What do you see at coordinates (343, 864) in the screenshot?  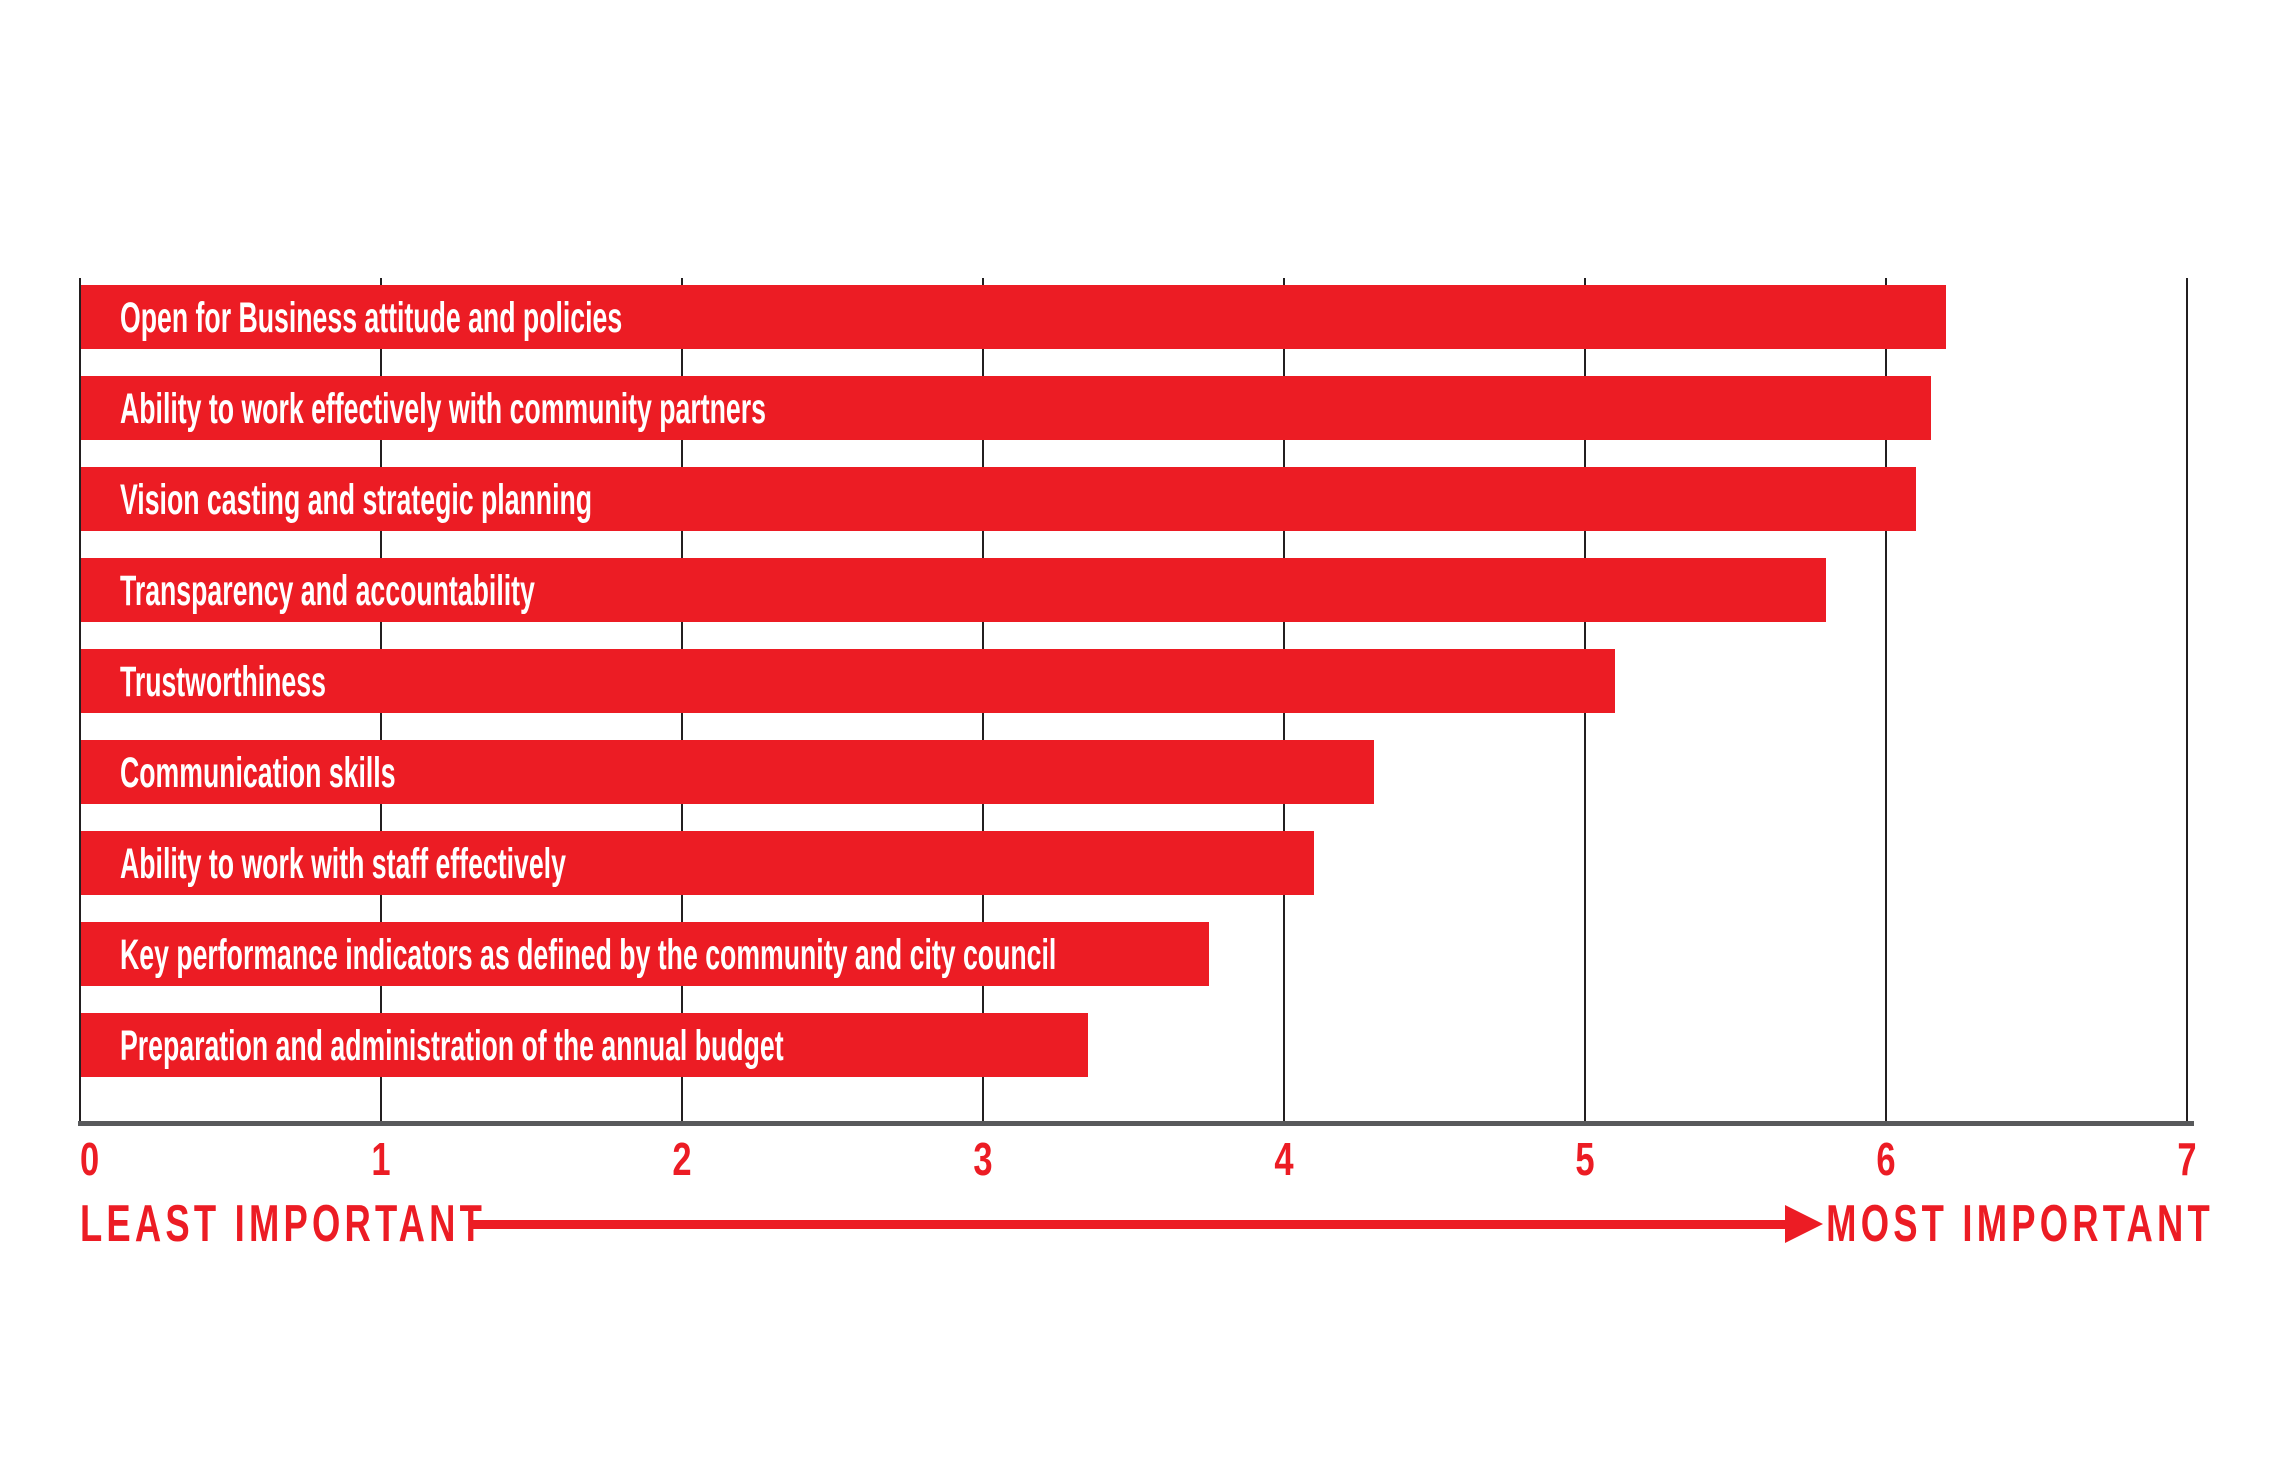 I see `bar-label: Ability to work with staff effectively` at bounding box center [343, 864].